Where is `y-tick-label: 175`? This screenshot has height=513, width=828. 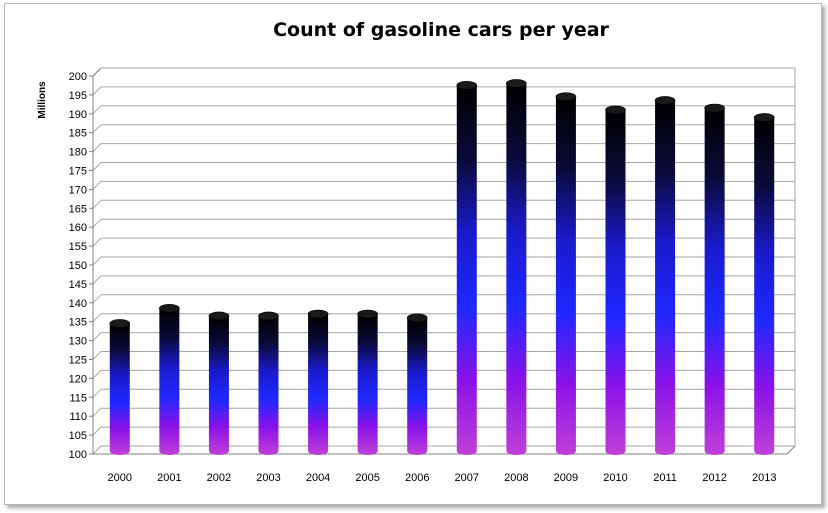 y-tick-label: 175 is located at coordinates (78, 172).